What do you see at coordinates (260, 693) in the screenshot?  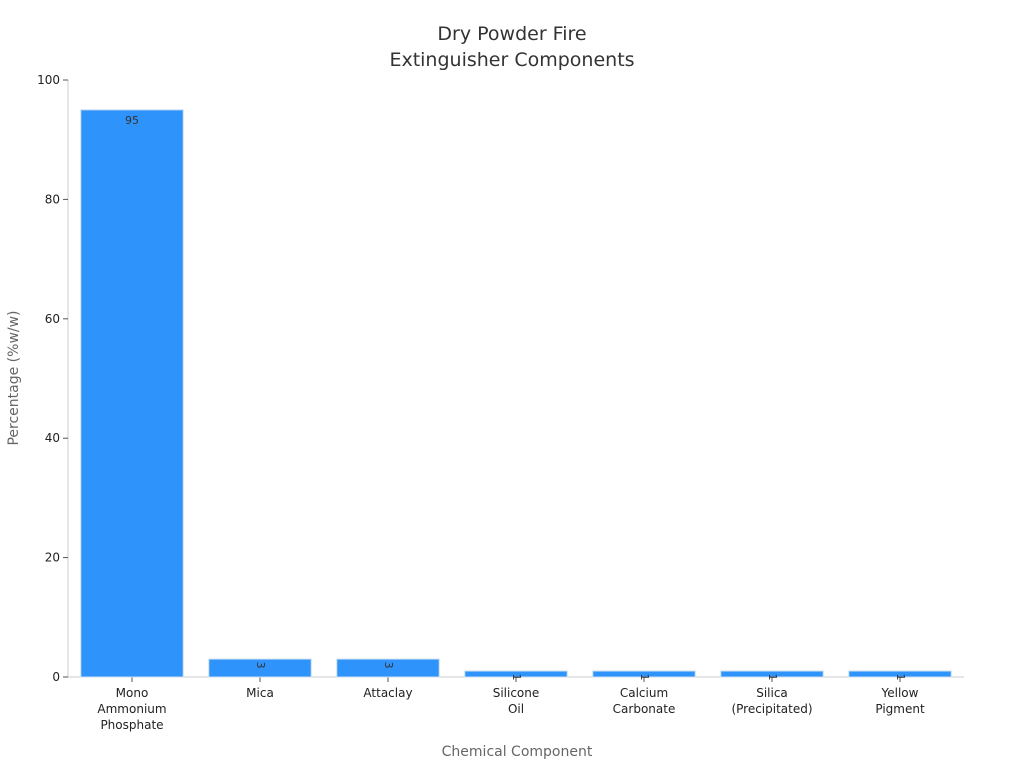 I see `x-tick-label: Mica` at bounding box center [260, 693].